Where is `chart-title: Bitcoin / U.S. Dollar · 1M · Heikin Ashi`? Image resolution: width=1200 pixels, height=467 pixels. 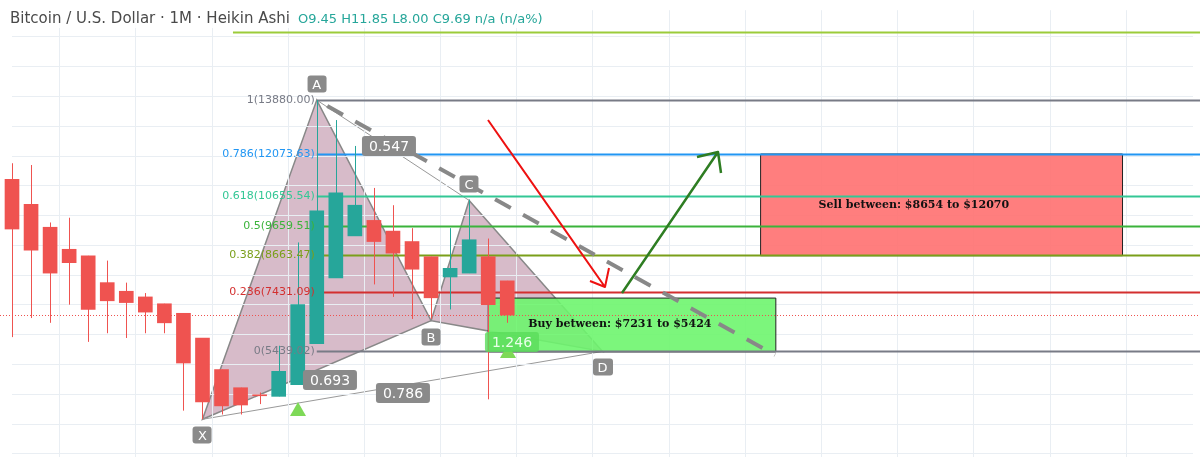 chart-title: Bitcoin / U.S. Dollar · 1M · Heikin Ashi is located at coordinates (150, 18).